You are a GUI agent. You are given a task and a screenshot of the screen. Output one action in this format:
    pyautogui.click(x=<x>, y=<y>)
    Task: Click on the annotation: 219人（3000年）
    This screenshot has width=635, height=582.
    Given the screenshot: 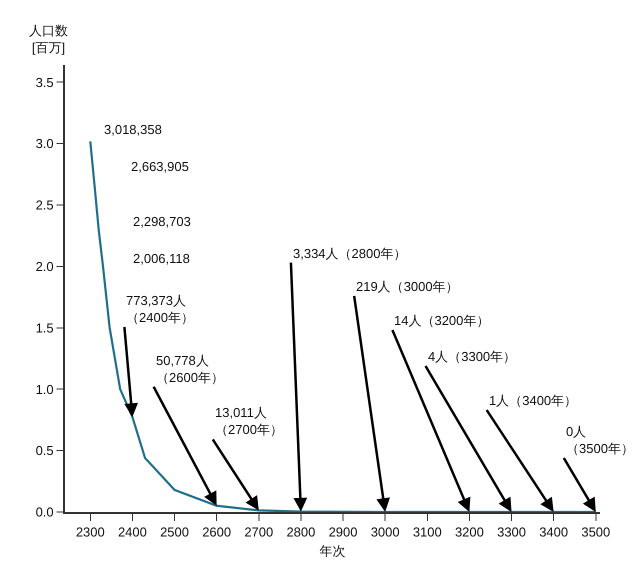 What is the action you would take?
    pyautogui.click(x=407, y=286)
    